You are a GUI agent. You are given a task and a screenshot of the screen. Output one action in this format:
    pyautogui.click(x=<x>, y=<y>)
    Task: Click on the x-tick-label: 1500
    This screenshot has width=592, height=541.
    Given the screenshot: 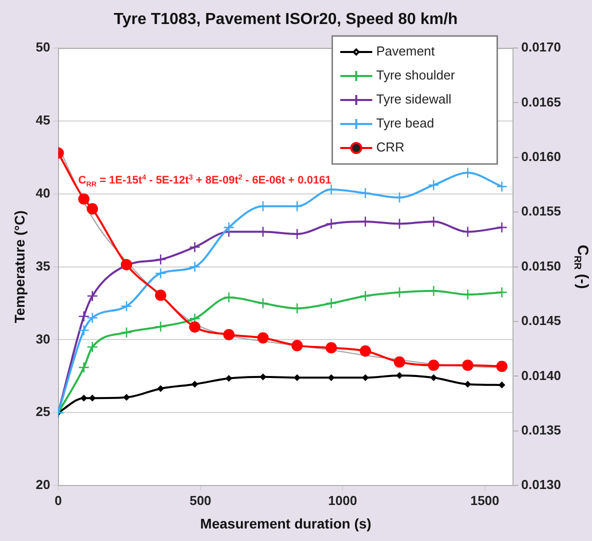 What is the action you would take?
    pyautogui.click(x=485, y=500)
    